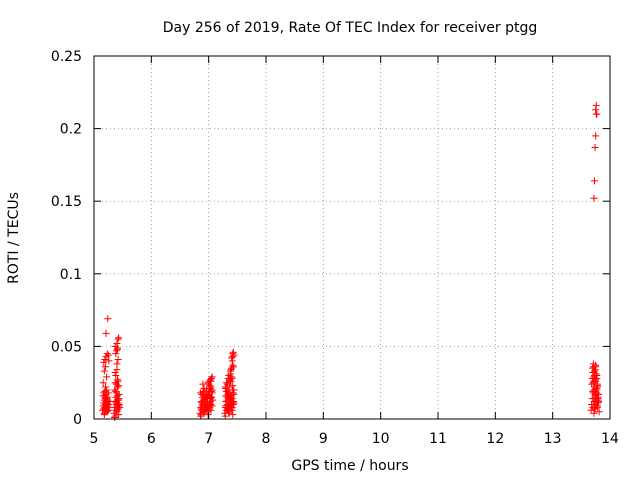 This screenshot has width=640, height=480. I want to click on x-tick-label: 5, so click(94, 439).